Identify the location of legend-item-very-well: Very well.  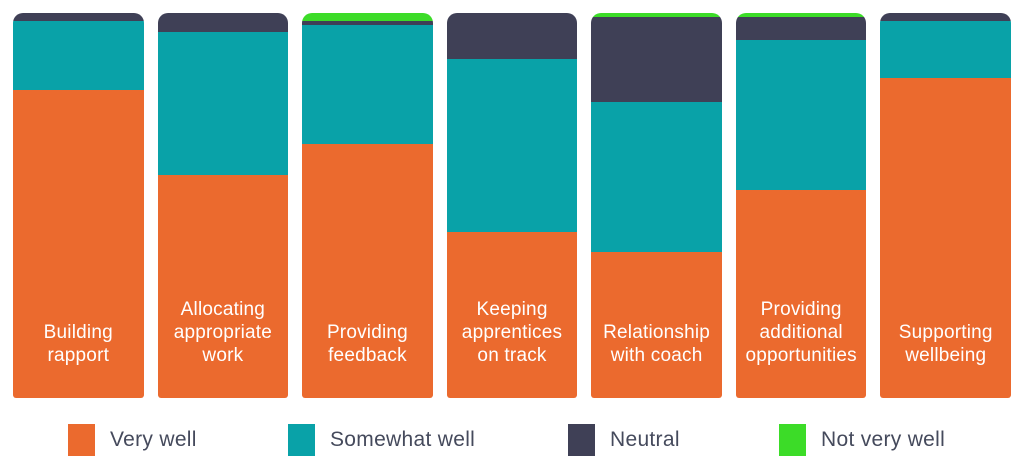
(132, 440).